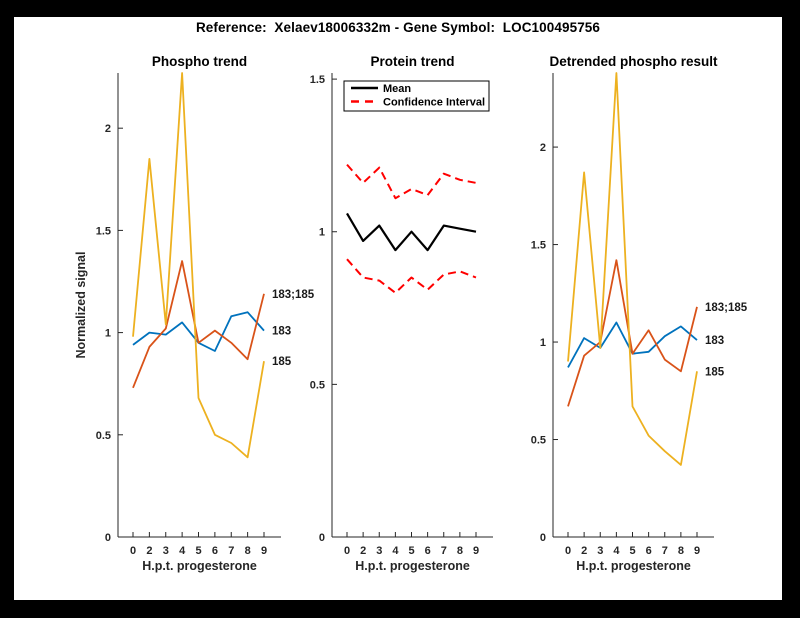  Describe the element at coordinates (199, 61) in the screenshot. I see `chart-title: Phospho trend` at that location.